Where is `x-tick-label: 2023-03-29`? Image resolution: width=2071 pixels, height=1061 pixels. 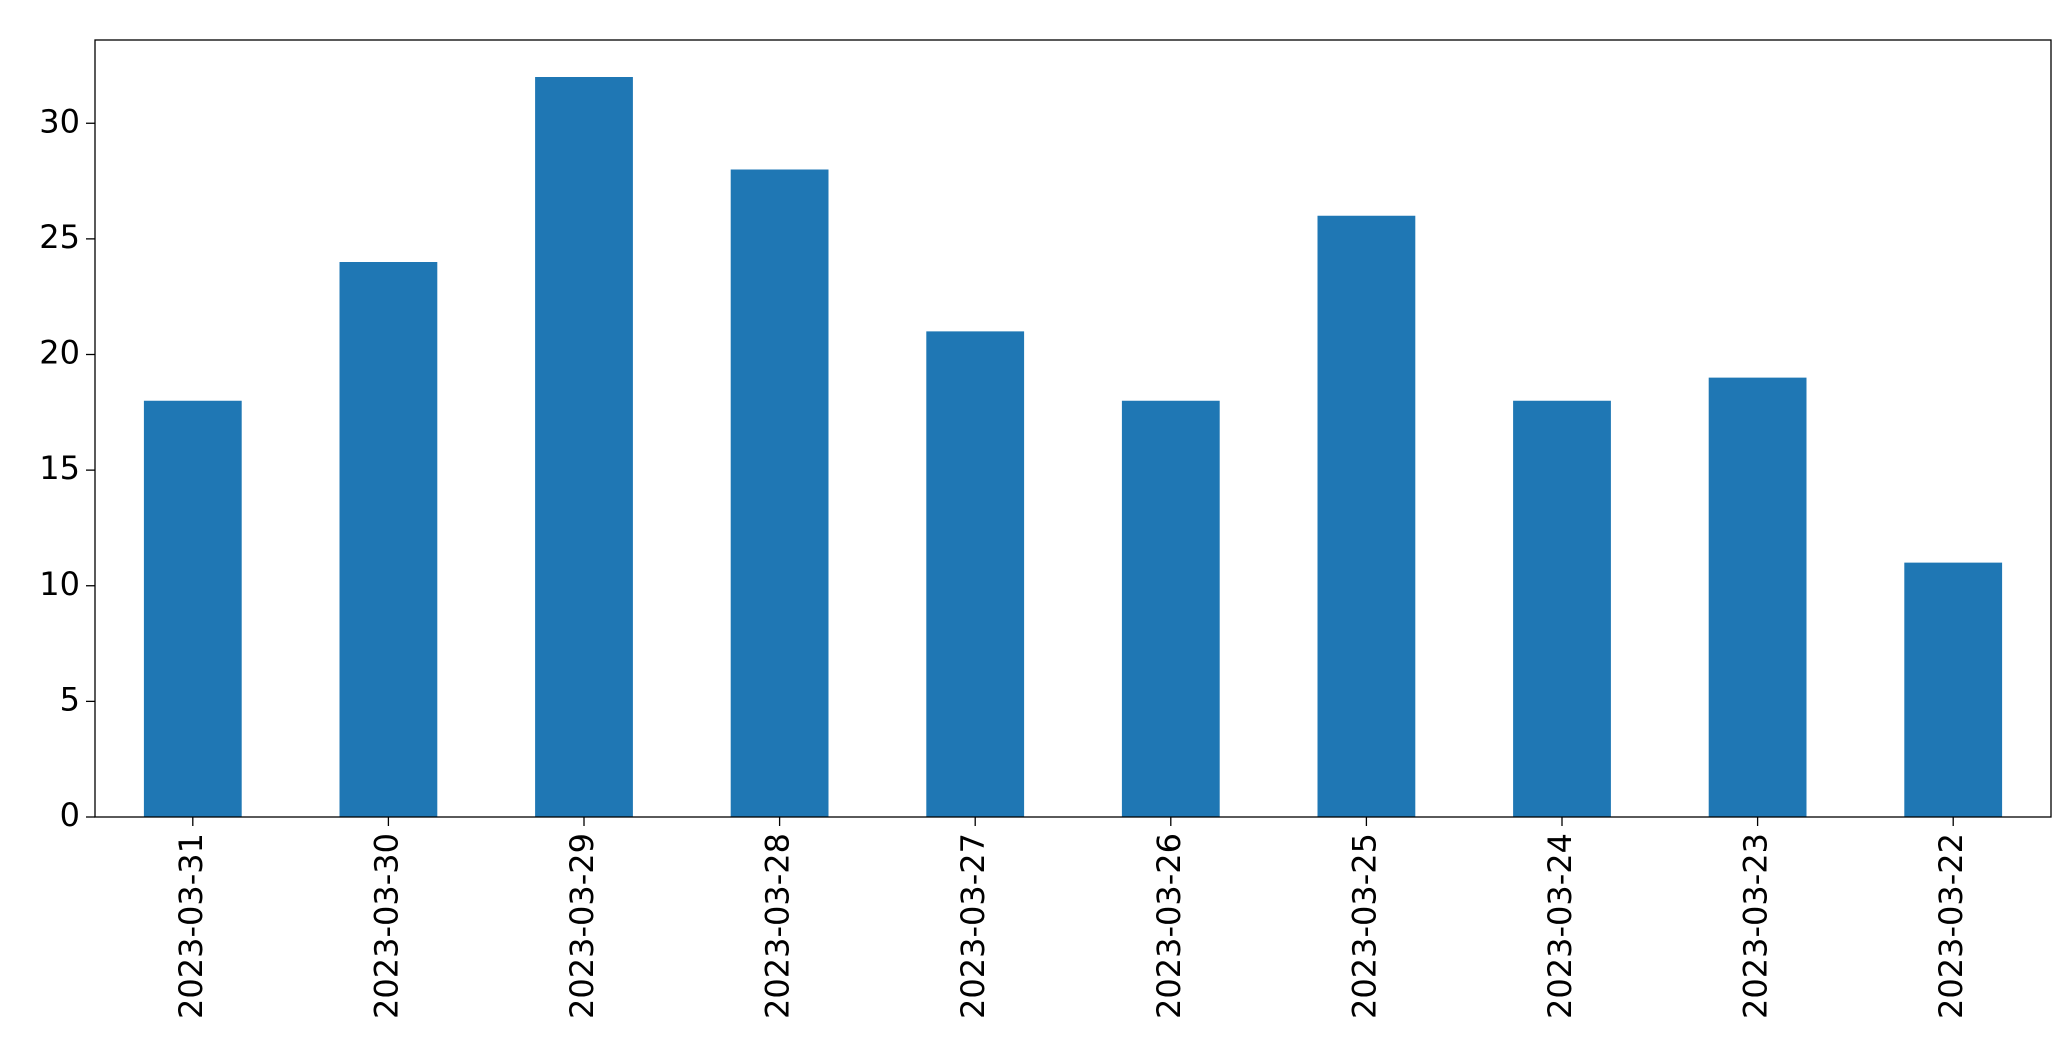
x-tick-label: 2023-03-29 is located at coordinates (582, 926).